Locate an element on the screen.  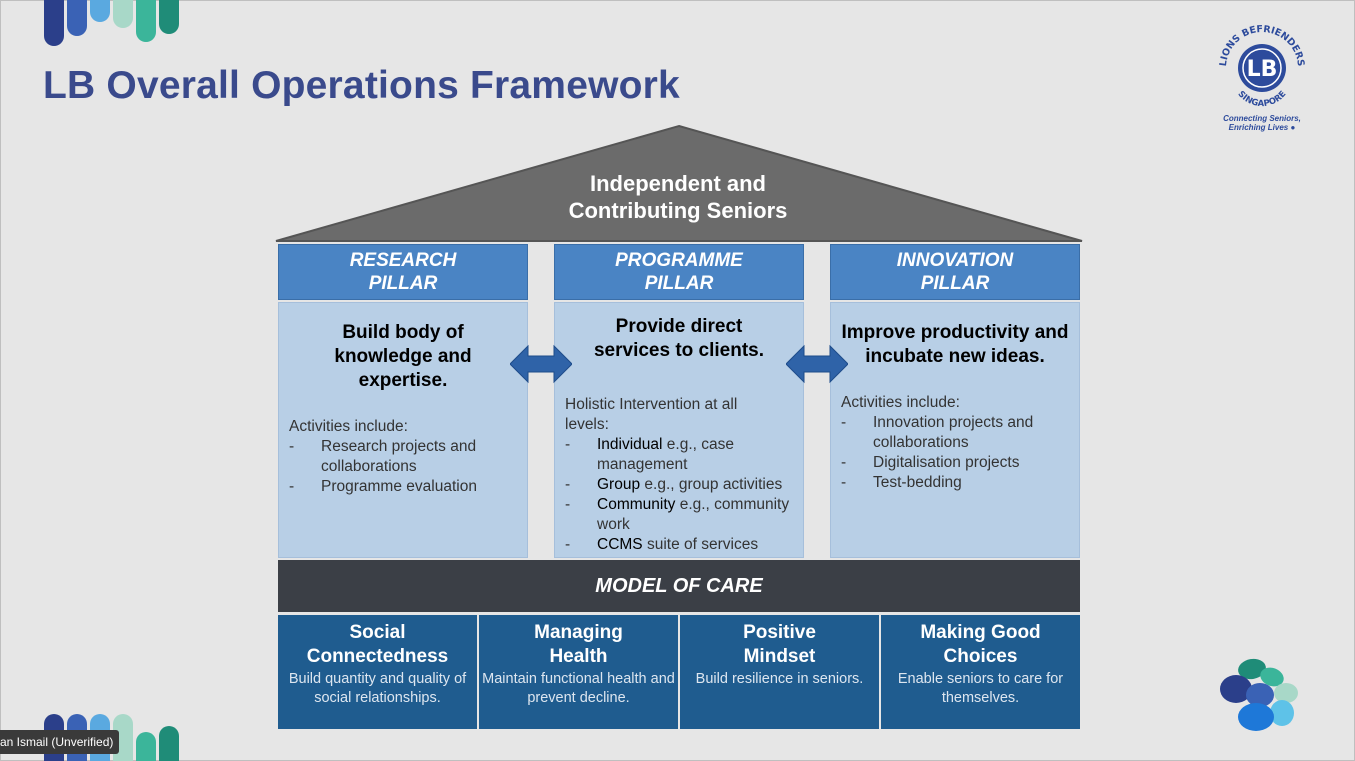
model-of-care-bar: MODEL OF CARE is located at coordinates (679, 586).